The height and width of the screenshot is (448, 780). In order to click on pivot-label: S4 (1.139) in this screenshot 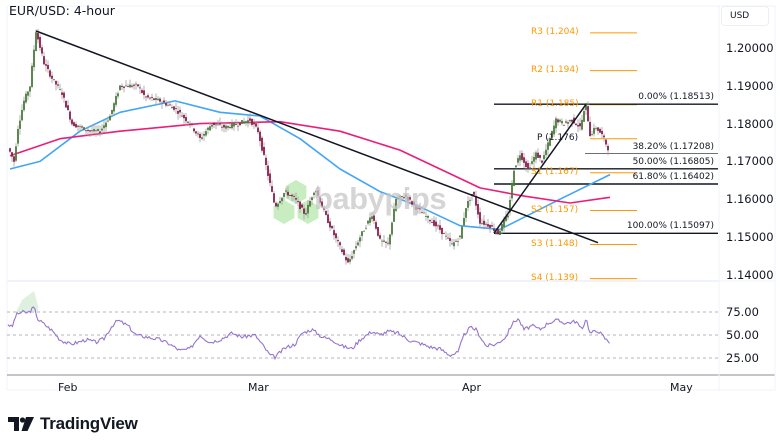, I will do `click(555, 277)`.